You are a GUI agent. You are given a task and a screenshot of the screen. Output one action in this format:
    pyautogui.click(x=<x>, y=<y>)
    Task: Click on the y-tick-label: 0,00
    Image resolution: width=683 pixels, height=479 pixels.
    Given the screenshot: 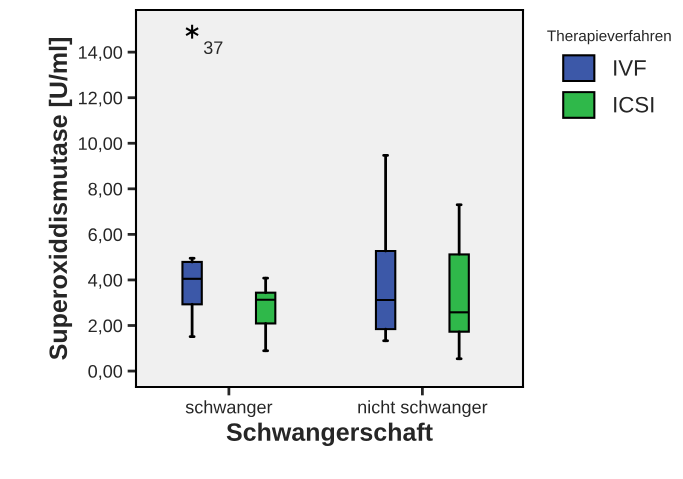 What is the action you would take?
    pyautogui.click(x=105, y=372)
    